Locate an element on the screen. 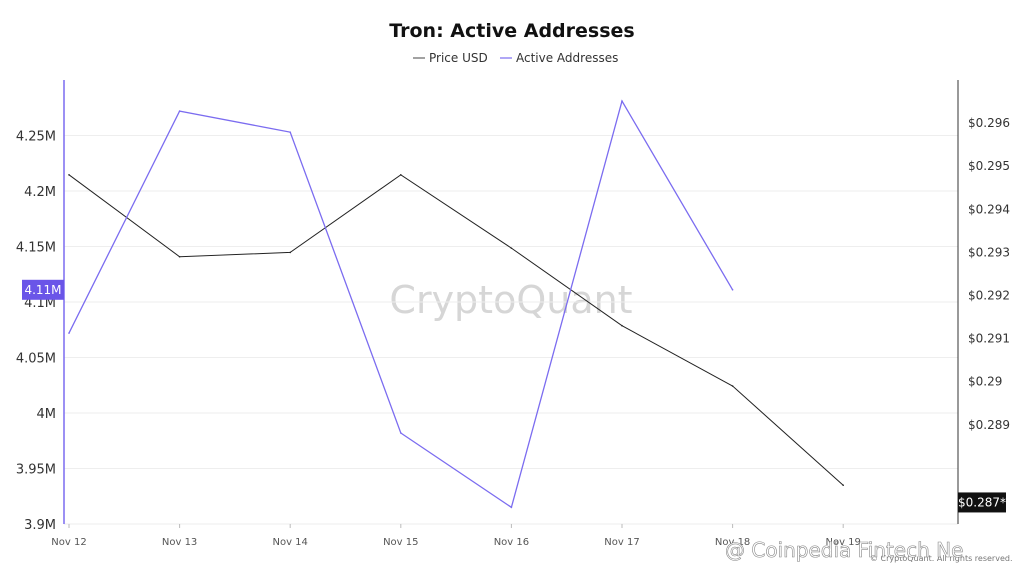 The width and height of the screenshot is (1024, 576). watermark: CryptoQuant is located at coordinates (510, 300).